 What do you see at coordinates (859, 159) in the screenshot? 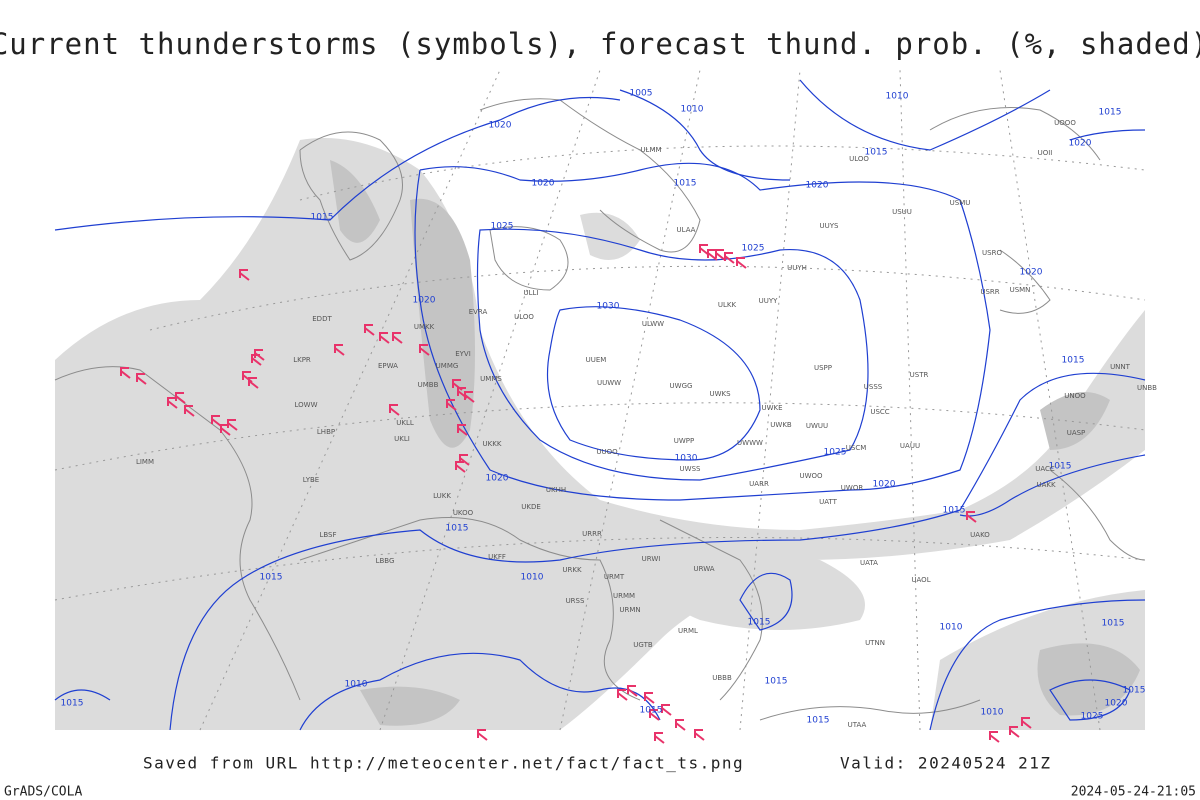
I see `station-label: ULOO` at bounding box center [859, 159].